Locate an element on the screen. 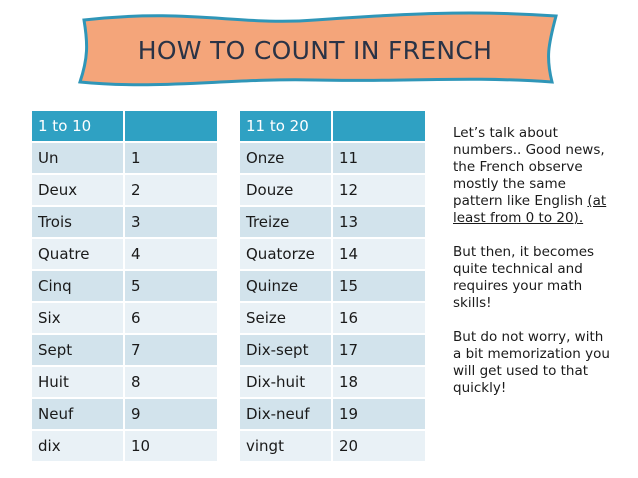 The width and height of the screenshot is (638, 478). french-word: dix is located at coordinates (78, 447).